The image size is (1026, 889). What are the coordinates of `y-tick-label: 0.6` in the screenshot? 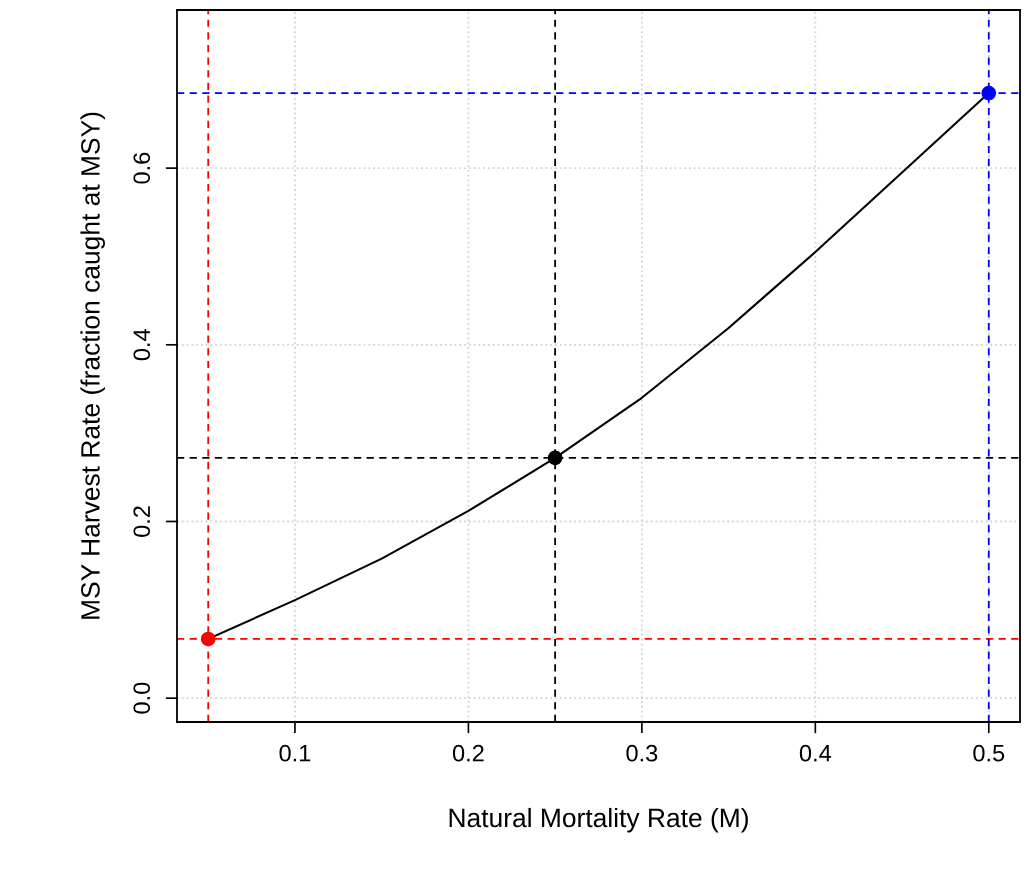 It's located at (142, 168).